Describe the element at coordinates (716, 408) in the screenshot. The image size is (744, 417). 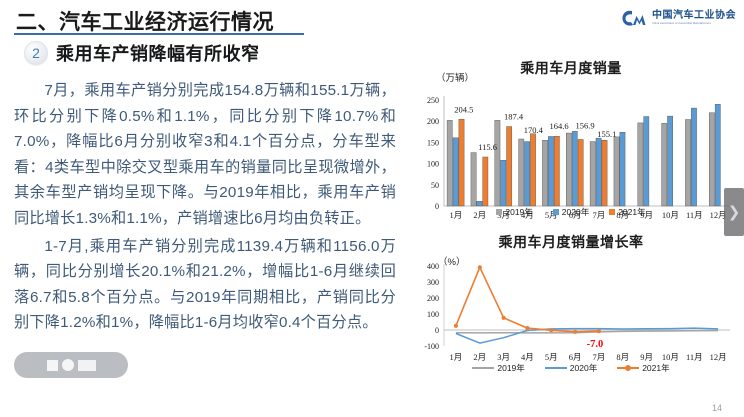
I see `page-number: 14` at that location.